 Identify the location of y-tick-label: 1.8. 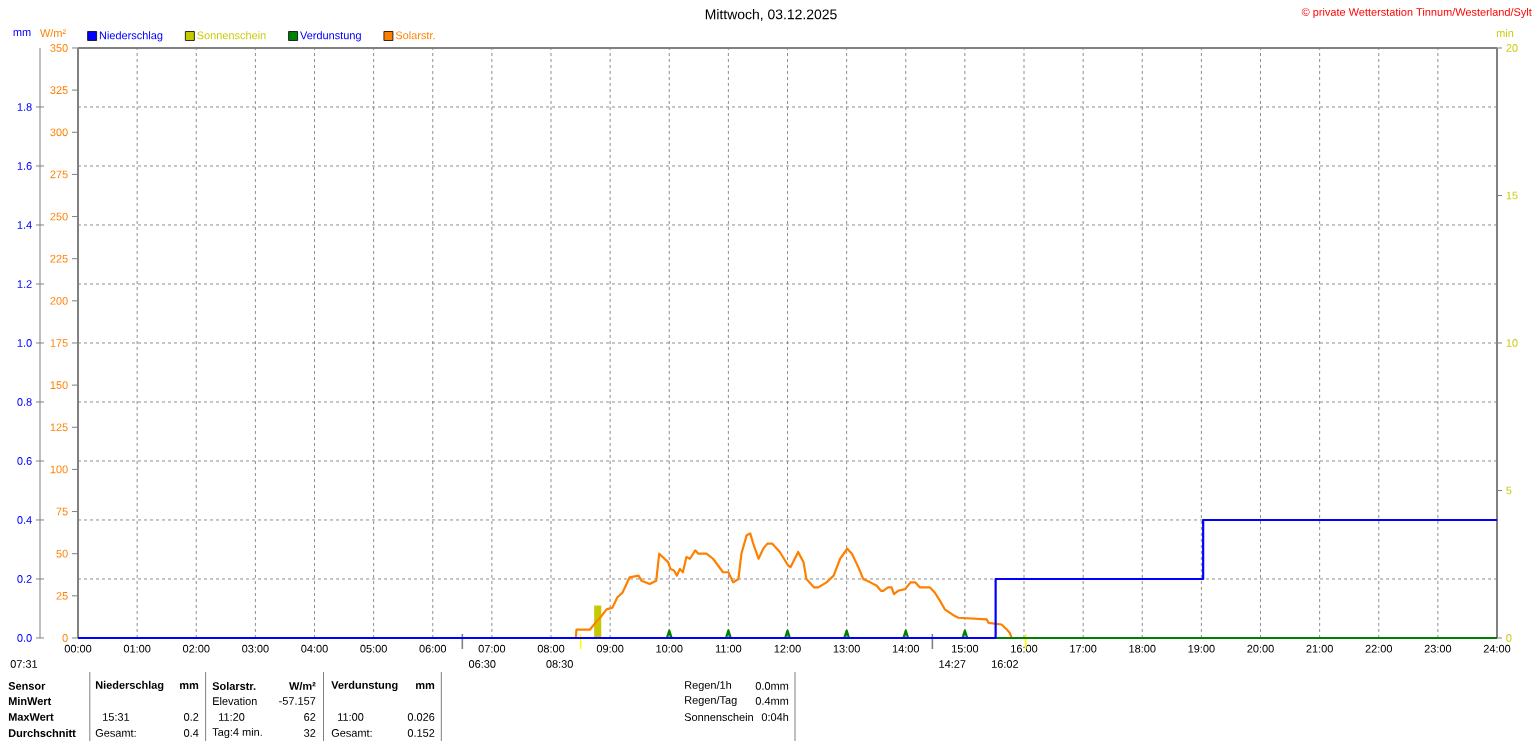
(24, 107).